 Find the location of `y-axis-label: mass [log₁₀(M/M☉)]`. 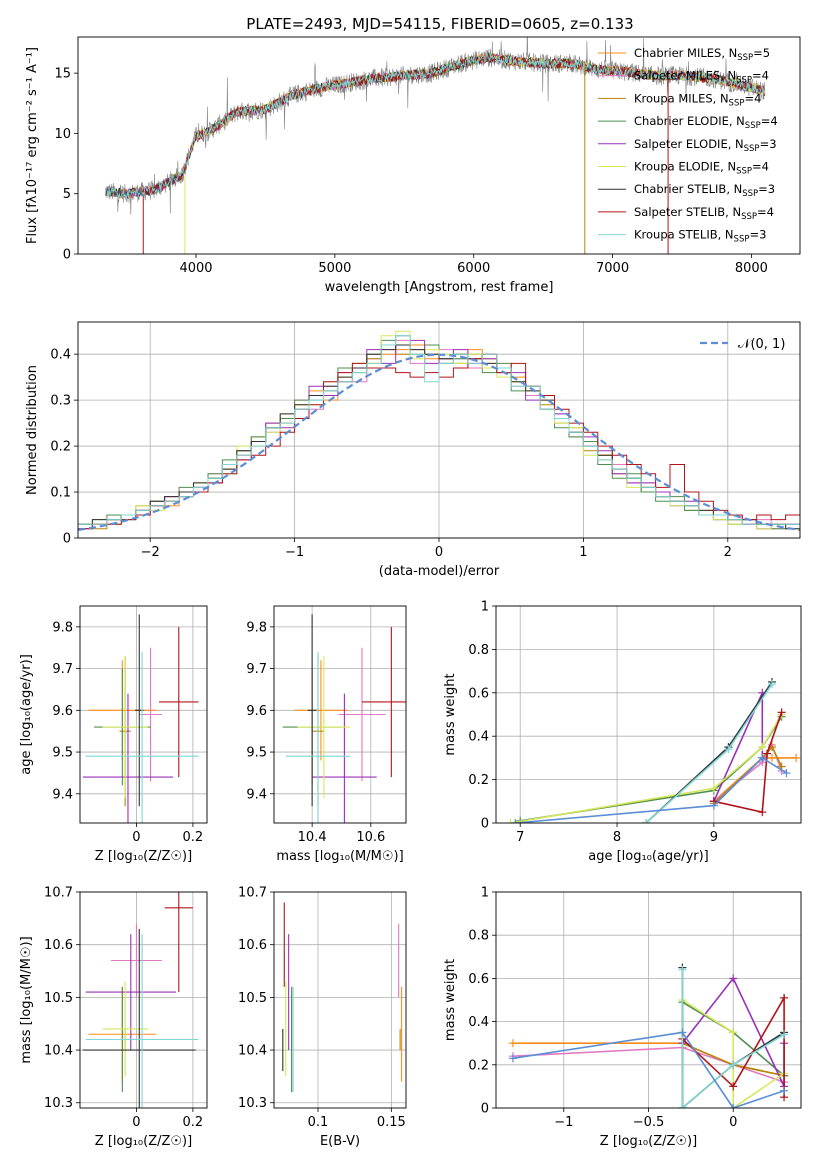

y-axis-label: mass [log₁₀(M/M☉)] is located at coordinates (26, 999).